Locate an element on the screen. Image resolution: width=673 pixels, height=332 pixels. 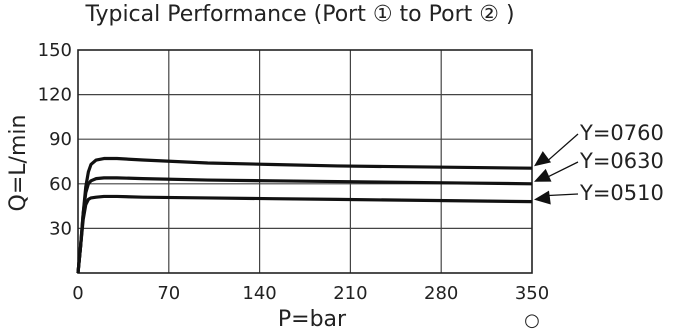
y-tick-label: 60 is located at coordinates (60, 184).